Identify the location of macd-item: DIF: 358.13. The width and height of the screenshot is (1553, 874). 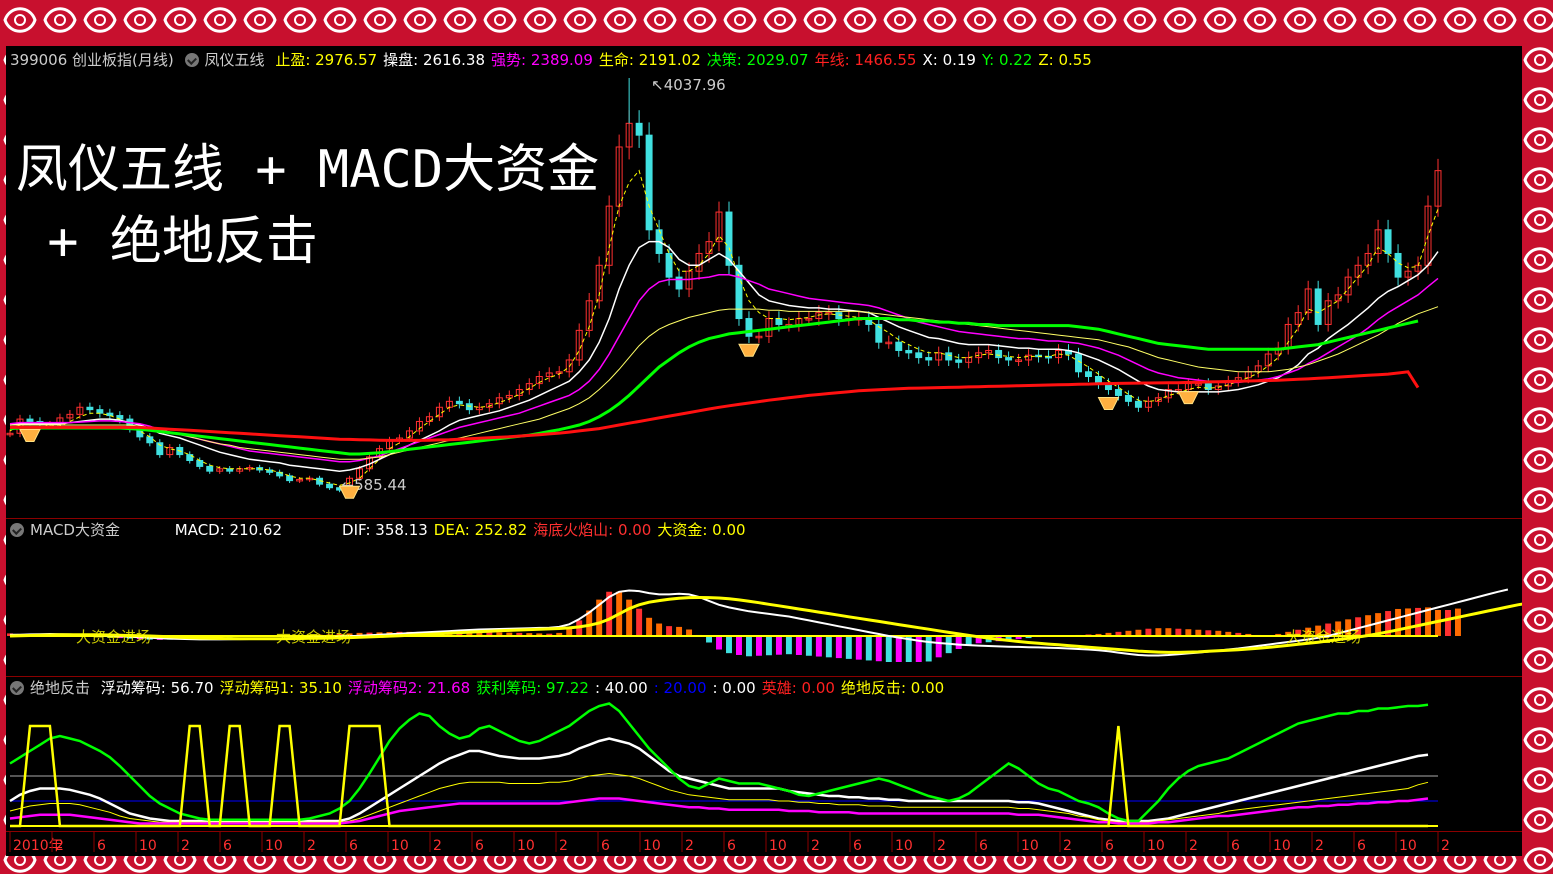
(385, 530).